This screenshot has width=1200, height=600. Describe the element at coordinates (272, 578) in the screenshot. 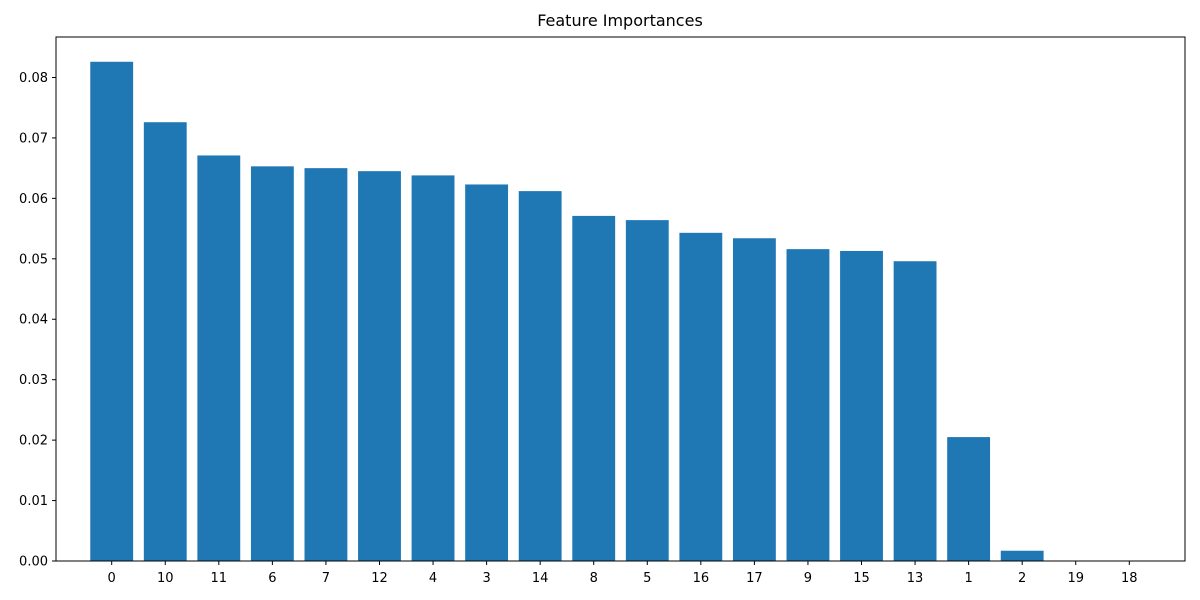

I see `x-tick-label: 6` at that location.